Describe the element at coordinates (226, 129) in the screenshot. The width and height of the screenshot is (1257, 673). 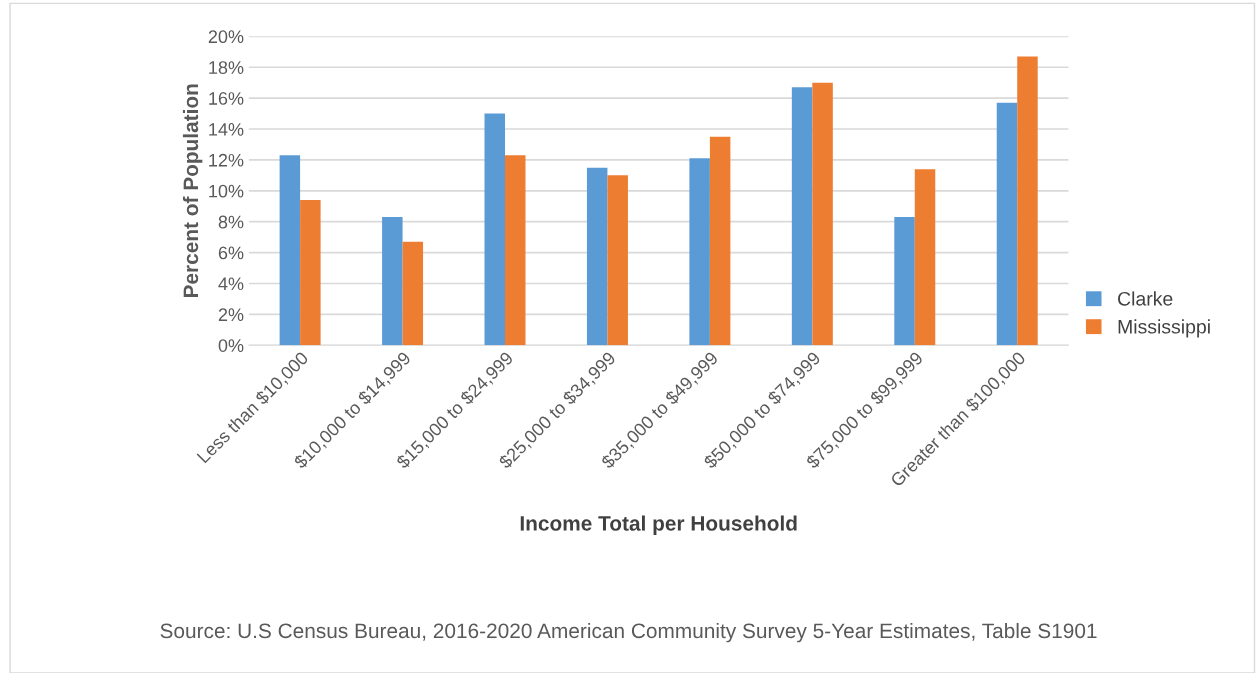
I see `y-tick-label: 14%` at that location.